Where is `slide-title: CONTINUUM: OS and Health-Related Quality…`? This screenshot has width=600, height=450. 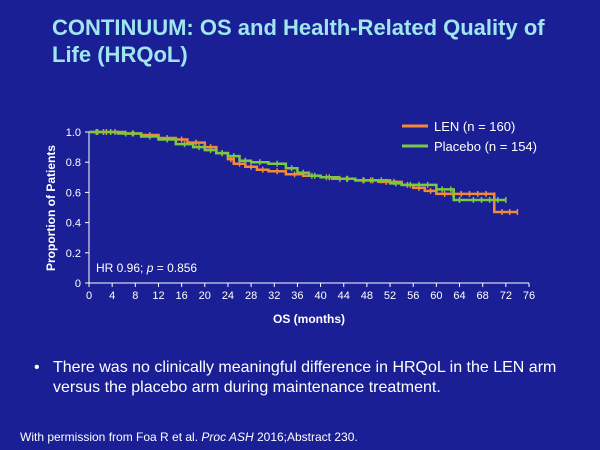 slide-title: CONTINUUM: OS and Health-Related Quality… is located at coordinates (298, 41).